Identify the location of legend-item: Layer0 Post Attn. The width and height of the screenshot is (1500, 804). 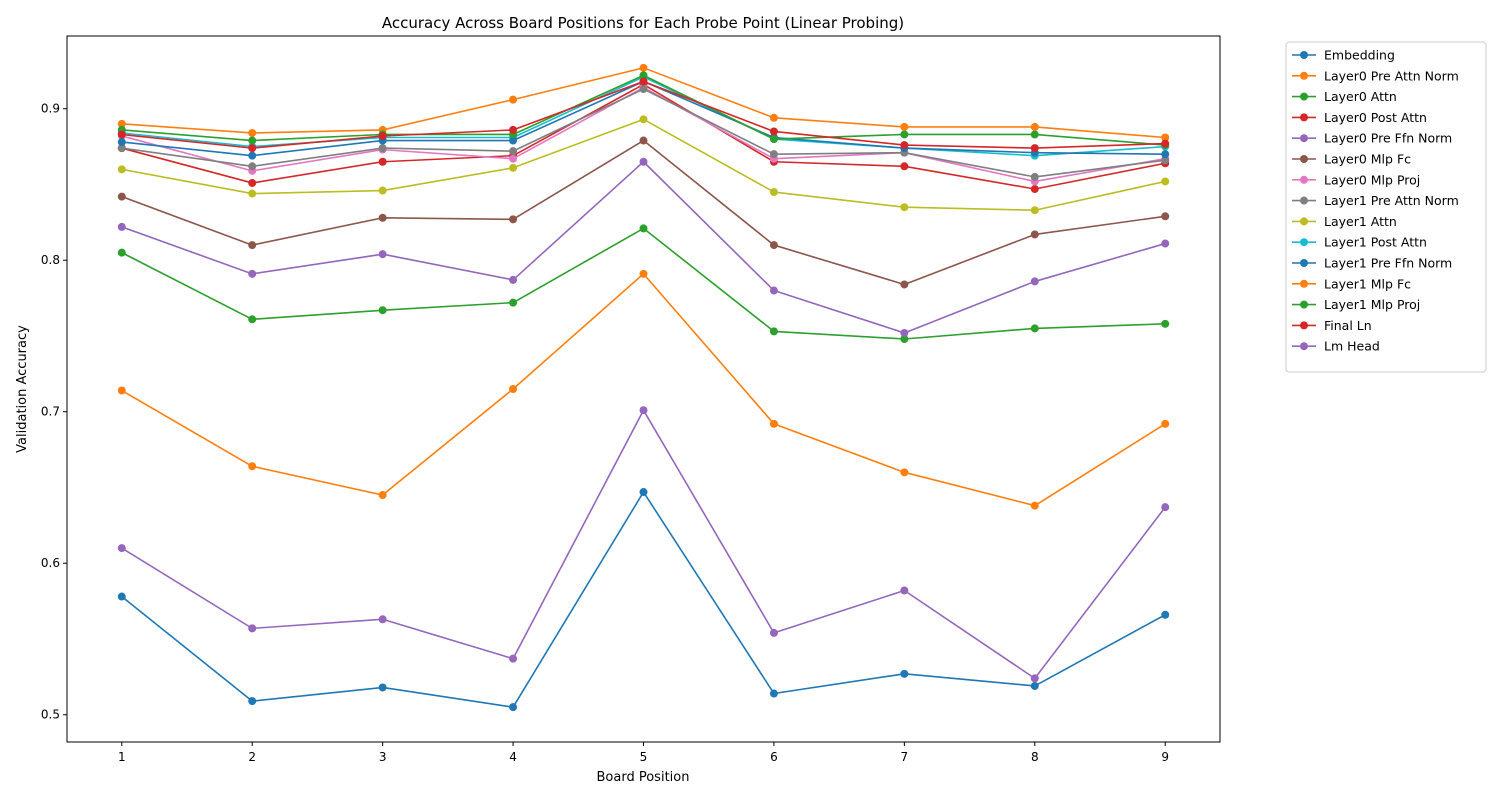
(1359, 117).